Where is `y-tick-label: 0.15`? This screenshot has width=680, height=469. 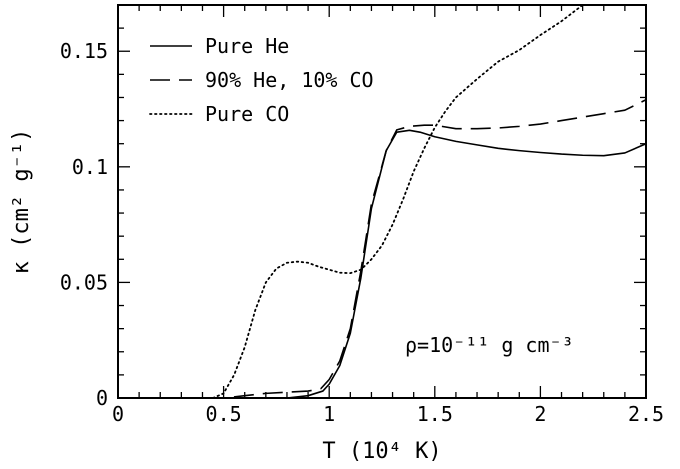
y-tick-label: 0.15 is located at coordinates (84, 51).